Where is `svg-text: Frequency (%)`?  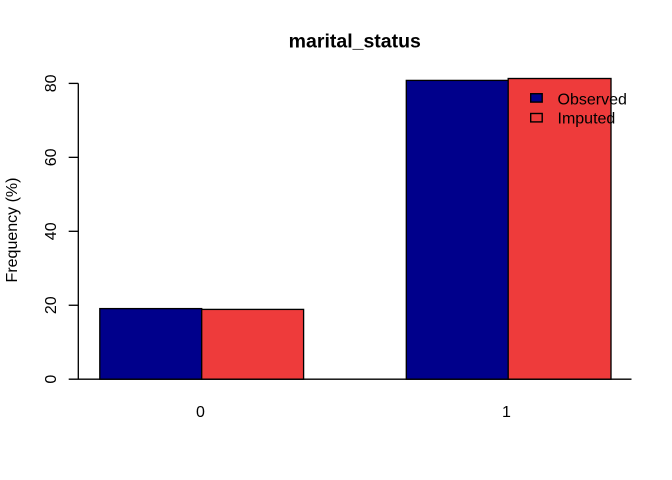
svg-text: Frequency (%) is located at coordinates (12, 230).